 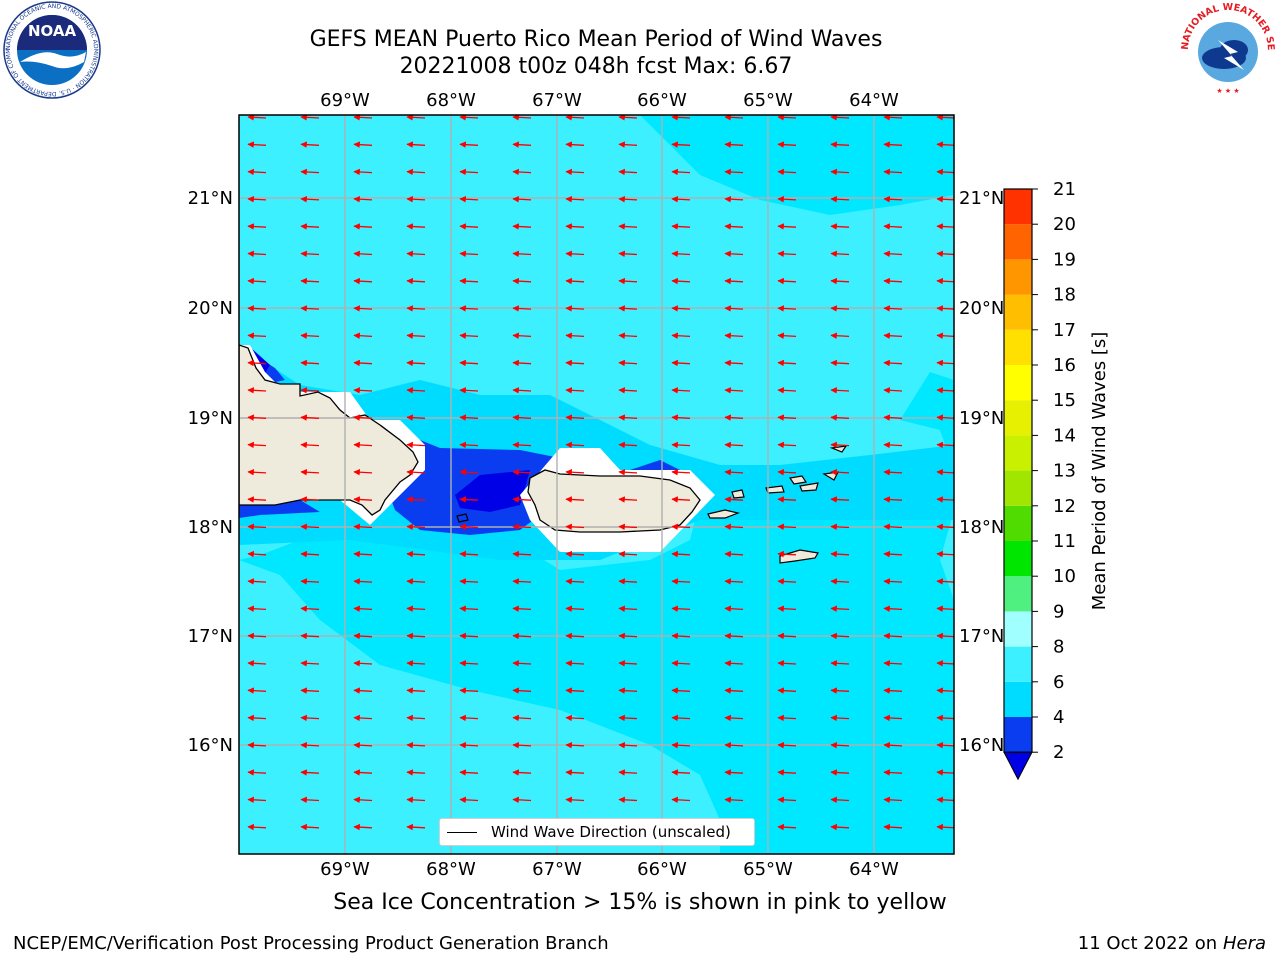 What do you see at coordinates (451, 100) in the screenshot?
I see `lon-label: 68°W` at bounding box center [451, 100].